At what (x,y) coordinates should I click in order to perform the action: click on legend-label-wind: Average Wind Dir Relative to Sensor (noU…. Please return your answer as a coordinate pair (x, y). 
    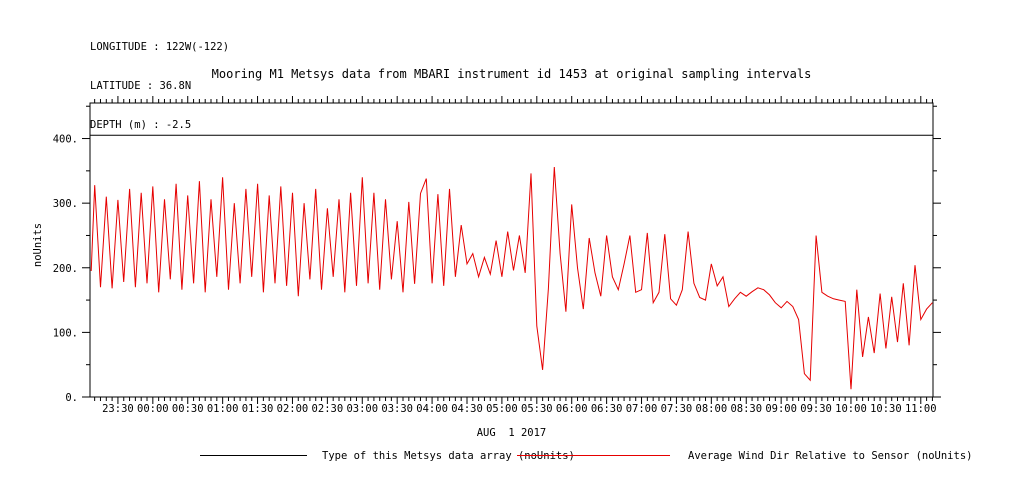
    Looking at the image, I should click on (830, 456).